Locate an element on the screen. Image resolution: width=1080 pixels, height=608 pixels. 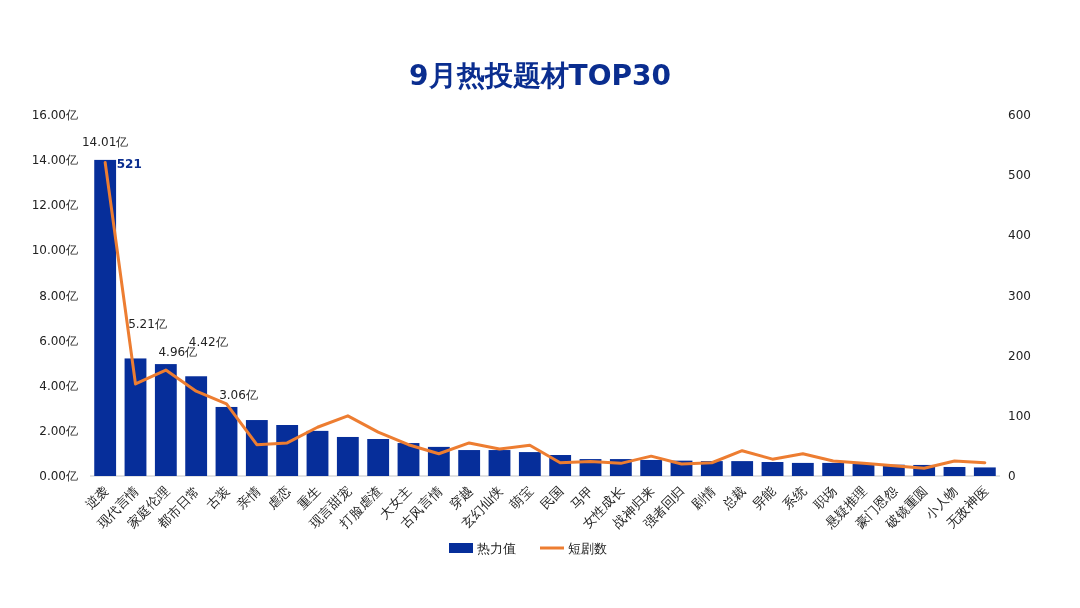
x-tick-label: 萌宝 is located at coordinates (521, 498).